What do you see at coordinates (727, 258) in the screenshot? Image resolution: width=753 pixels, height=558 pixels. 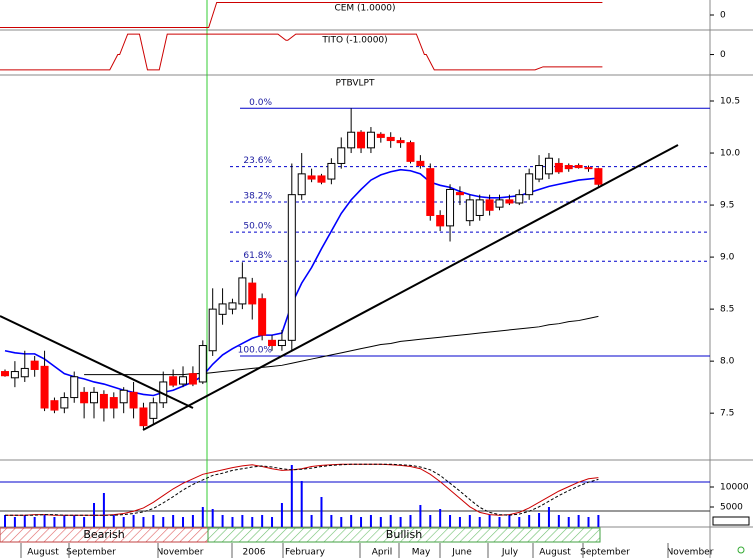 I see `y-tick-label: 9.0` at bounding box center [727, 258].